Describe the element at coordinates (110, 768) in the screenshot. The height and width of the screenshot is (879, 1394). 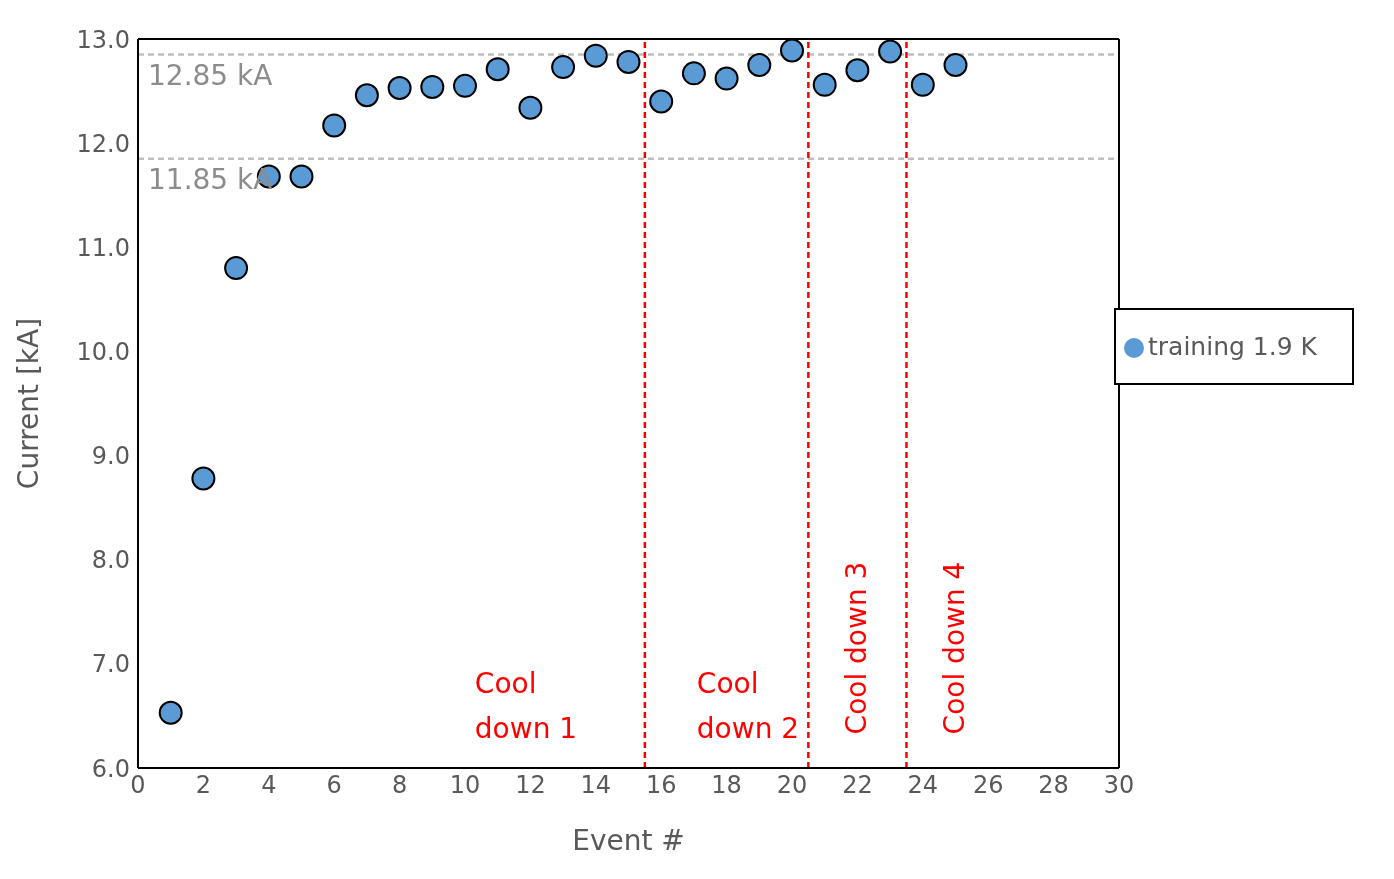
I see `y-tick-label: 6.0` at that location.